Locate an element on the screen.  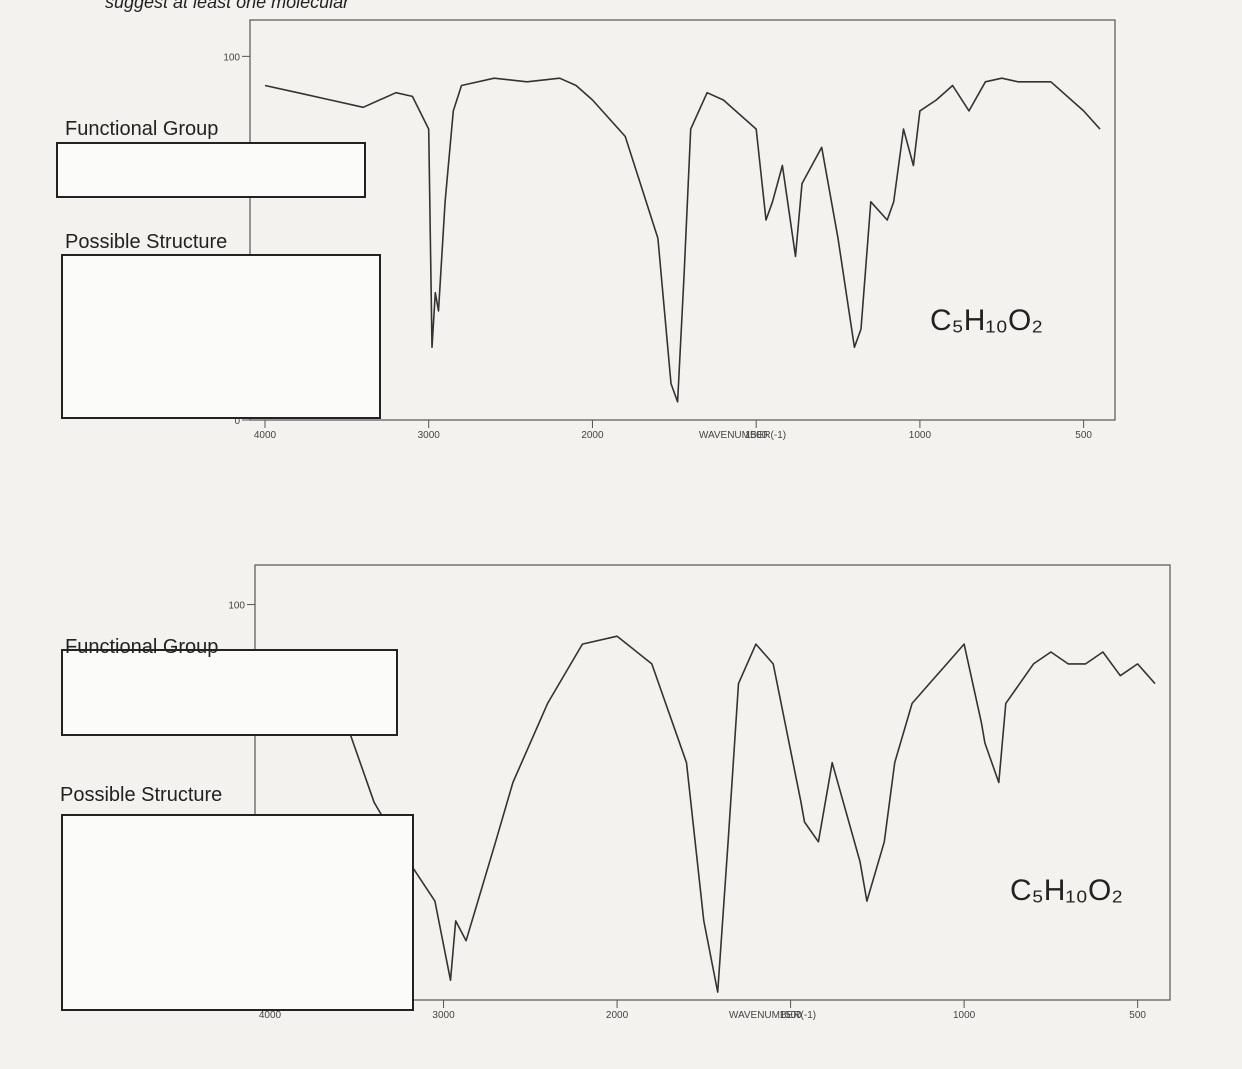
instruction: suggest at least one molecular is located at coordinates (227, 6).